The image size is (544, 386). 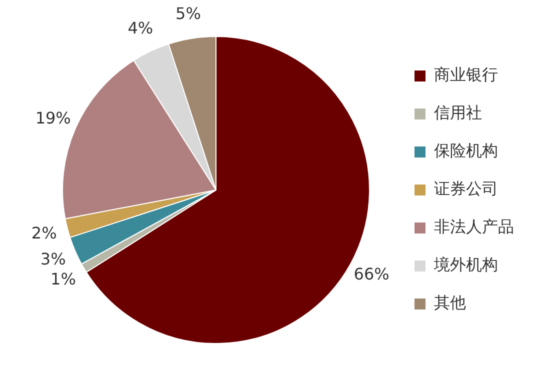 I want to click on data-label: 2%, so click(x=44, y=232).